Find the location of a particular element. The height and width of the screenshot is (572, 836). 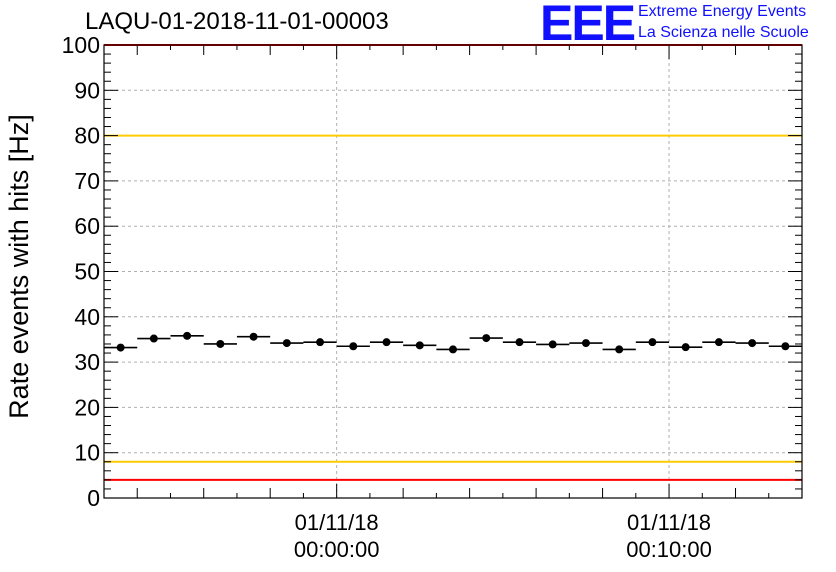

x-tick-label-time: 00:10:00 is located at coordinates (669, 549).